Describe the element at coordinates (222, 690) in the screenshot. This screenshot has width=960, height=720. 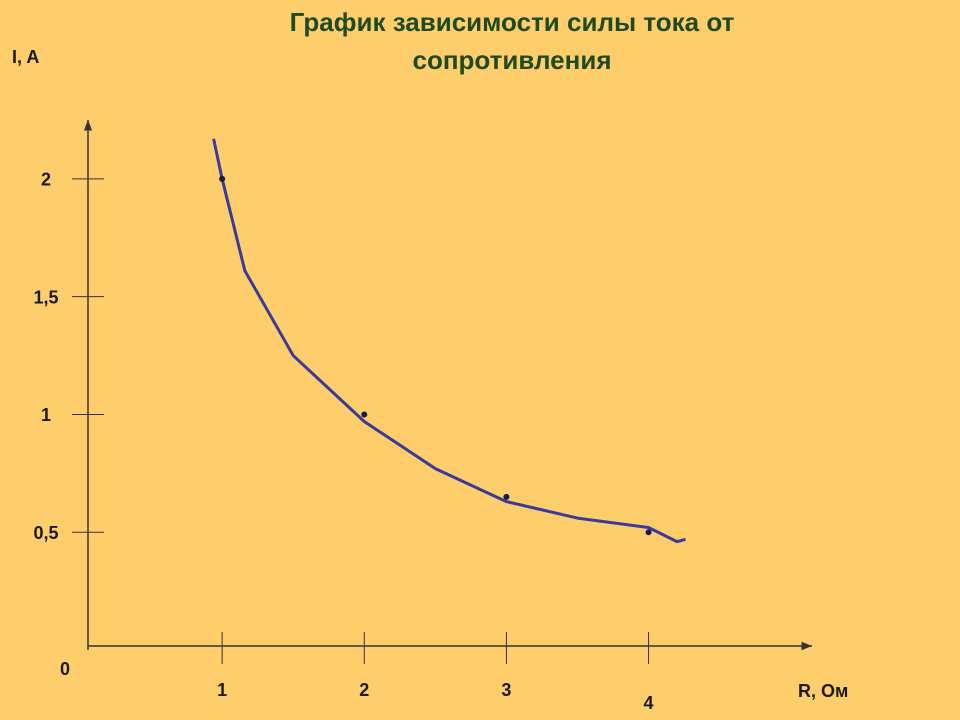
I see `x-tick-label: 1` at that location.